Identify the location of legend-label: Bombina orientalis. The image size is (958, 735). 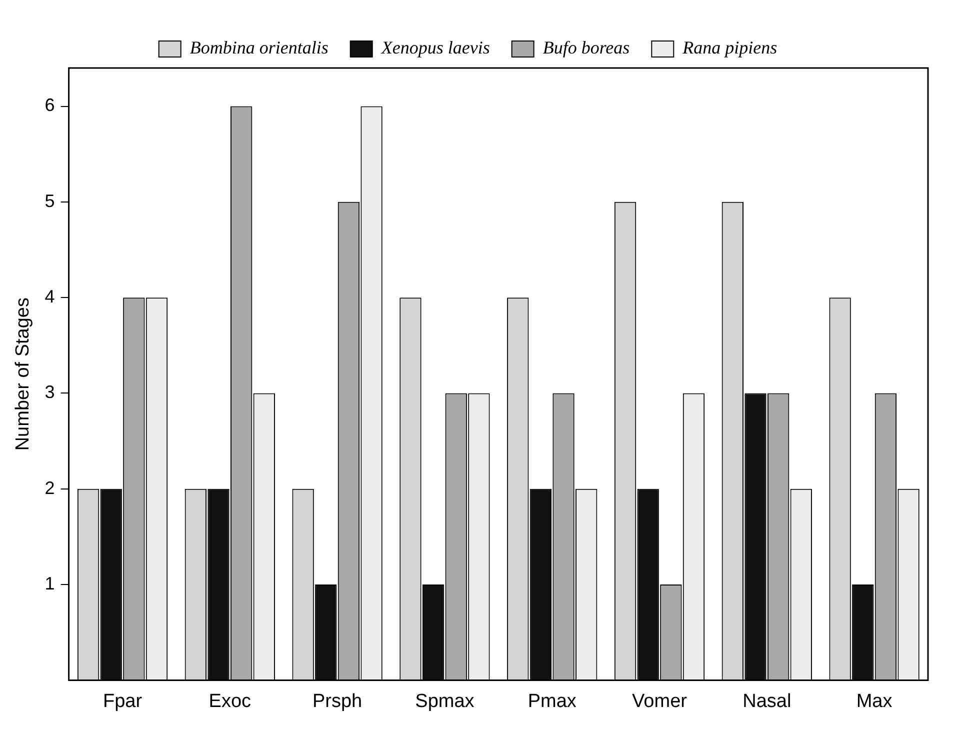
(259, 48).